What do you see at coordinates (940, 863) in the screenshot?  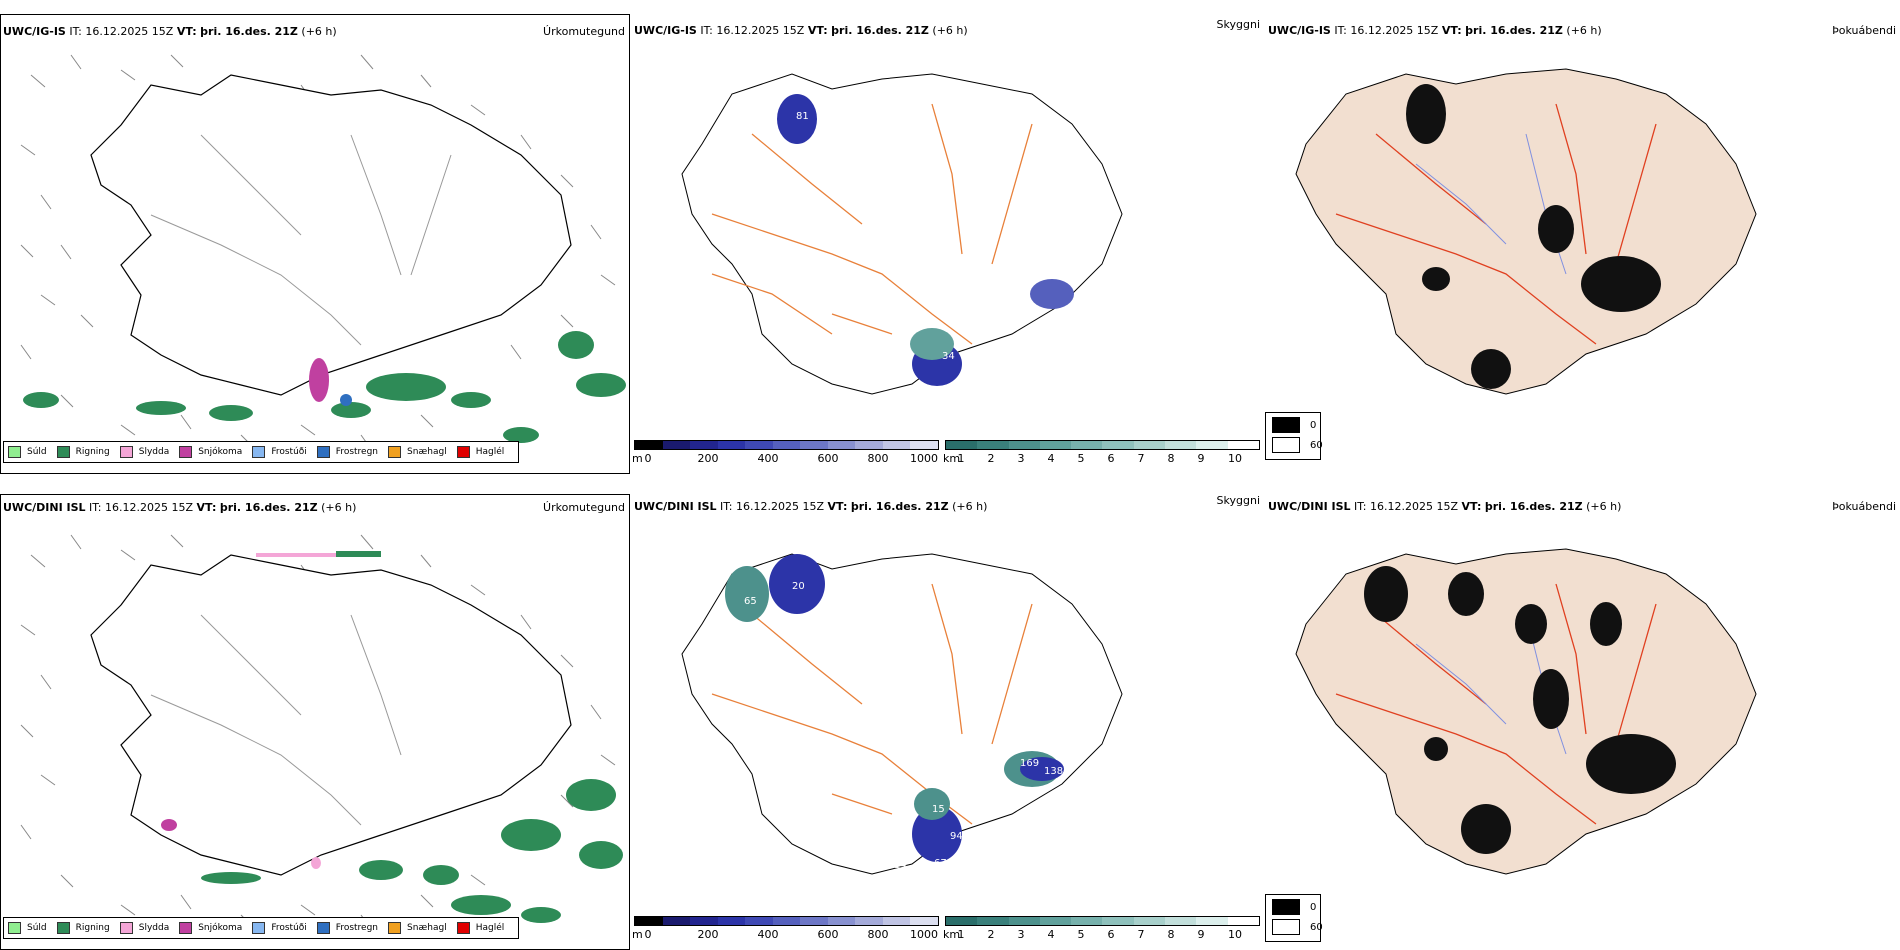 I see `ceiling-label: 67` at bounding box center [940, 863].